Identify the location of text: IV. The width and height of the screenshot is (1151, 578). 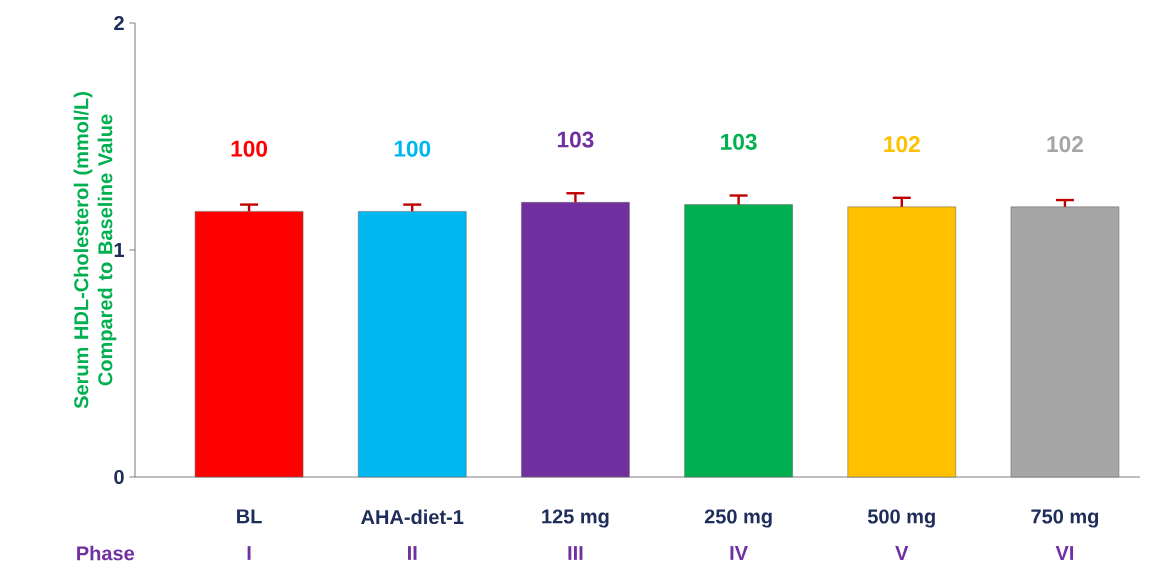
(739, 553).